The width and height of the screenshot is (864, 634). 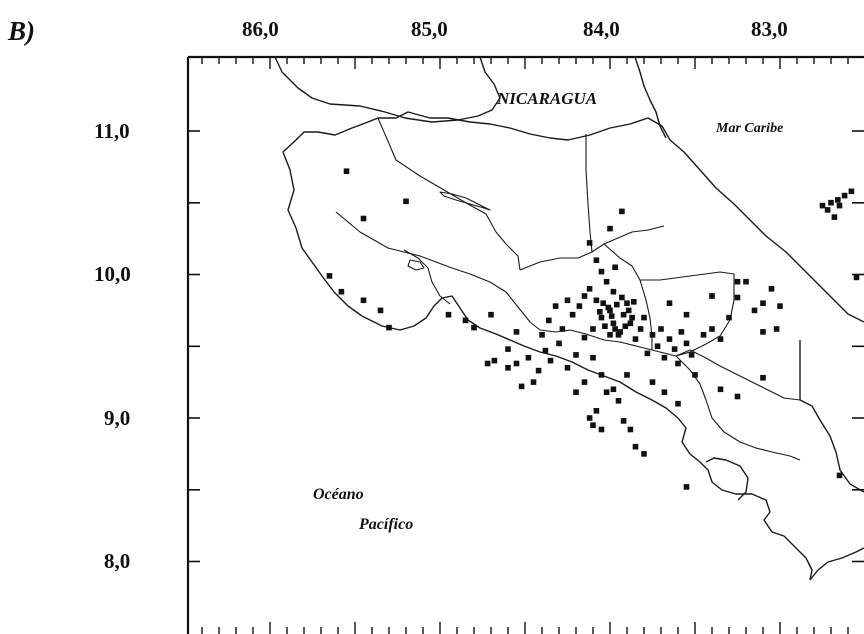 What do you see at coordinates (338, 494) in the screenshot?
I see `label-pacific-ocean-1: Océano` at bounding box center [338, 494].